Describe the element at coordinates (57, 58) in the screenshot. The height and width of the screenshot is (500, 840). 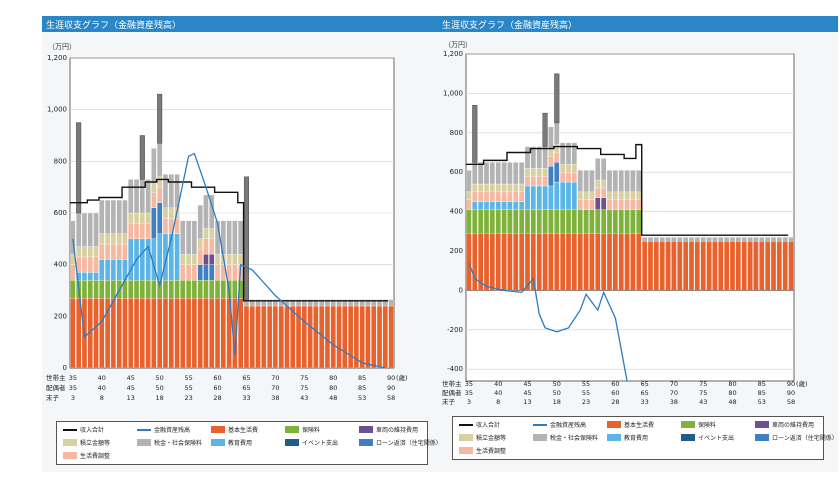
I see `y-tick-label: 1,200` at that location.